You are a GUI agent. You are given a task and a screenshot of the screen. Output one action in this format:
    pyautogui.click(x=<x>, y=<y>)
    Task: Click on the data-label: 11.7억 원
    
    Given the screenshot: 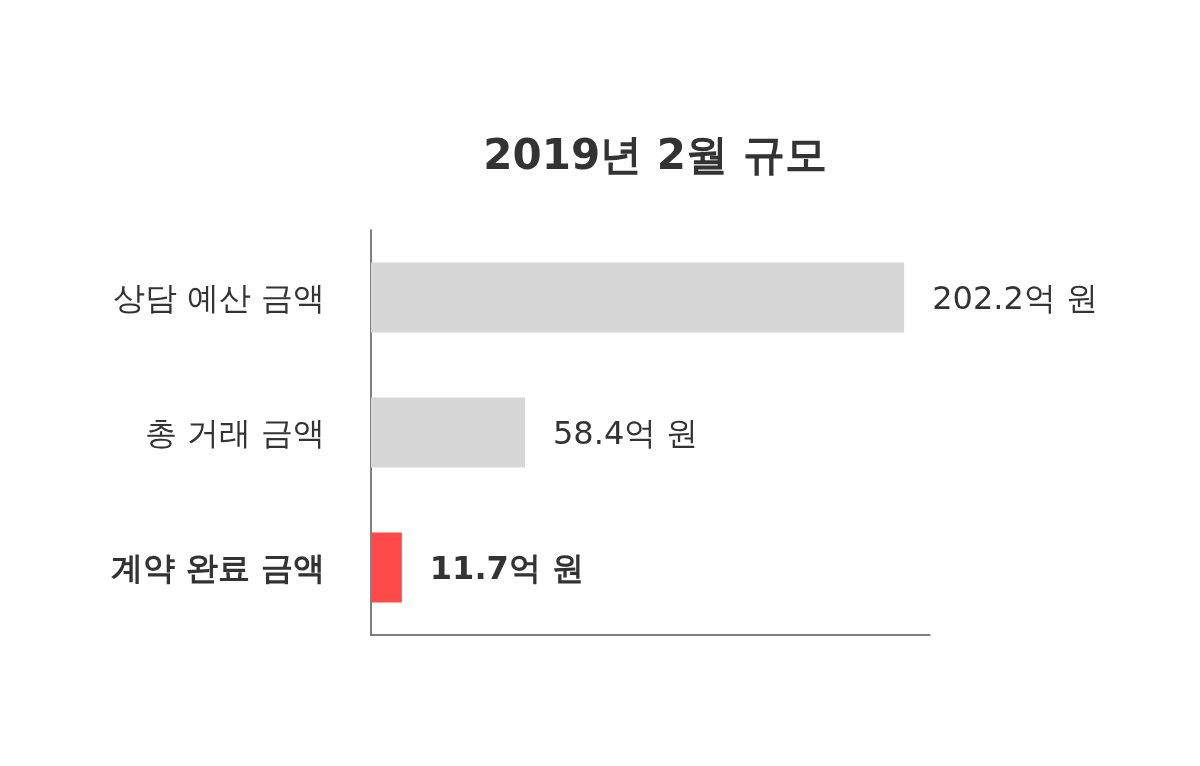 What is the action you would take?
    pyautogui.click(x=506, y=567)
    